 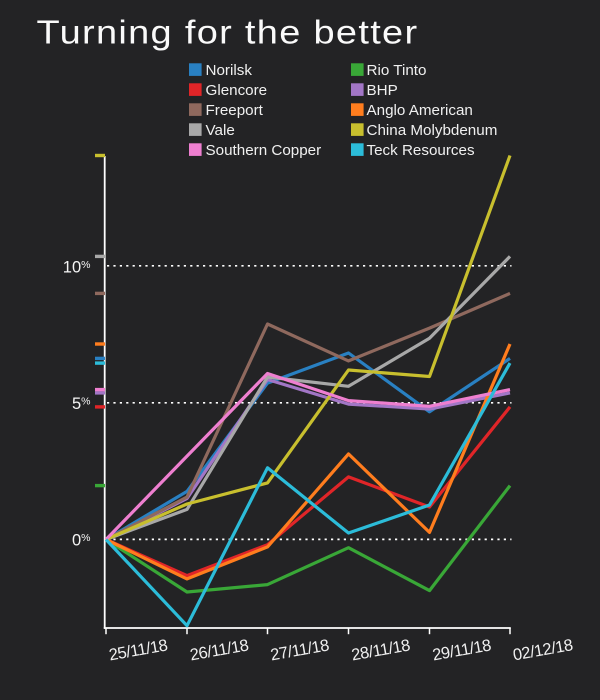 What do you see at coordinates (237, 90) in the screenshot?
I see `svg-text: Glencore` at bounding box center [237, 90].